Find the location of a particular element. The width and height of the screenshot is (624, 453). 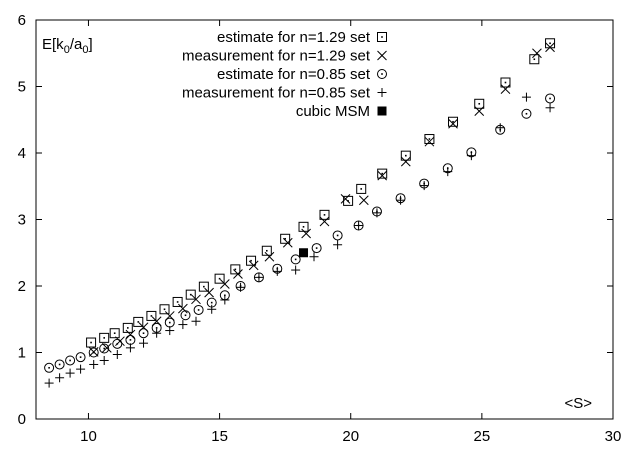

legend-marker-filled-square is located at coordinates (382, 111).